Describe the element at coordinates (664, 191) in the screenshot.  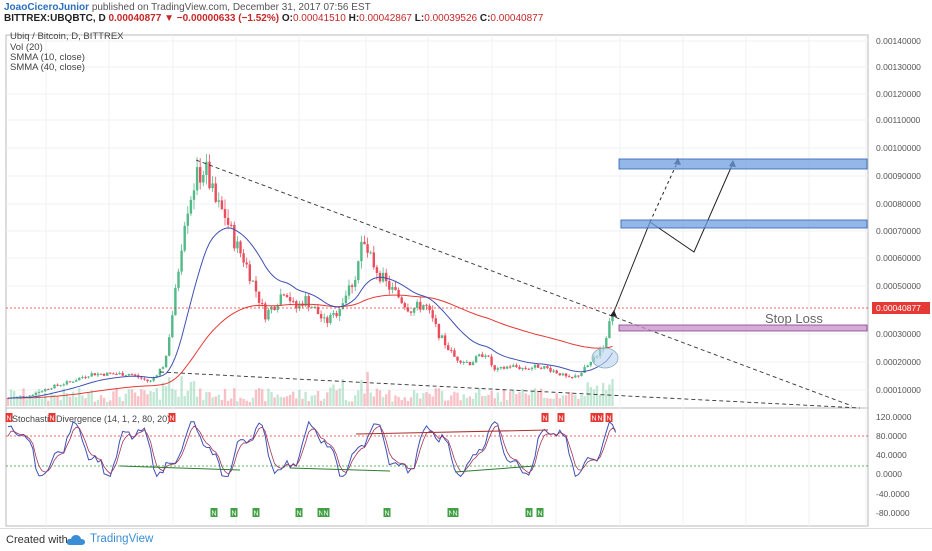
I see `projection-dashed` at that location.